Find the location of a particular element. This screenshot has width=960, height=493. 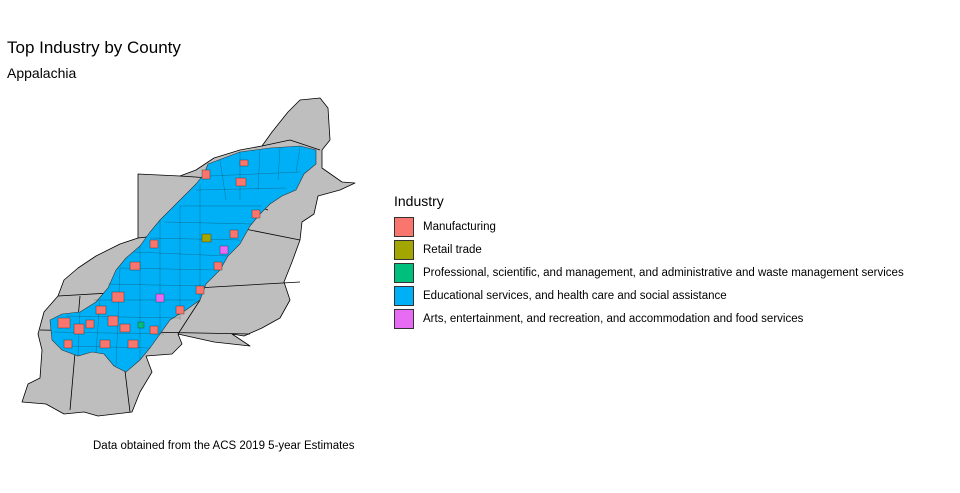

legend-item-manufacturing: Manufacturing is located at coordinates (649, 226).